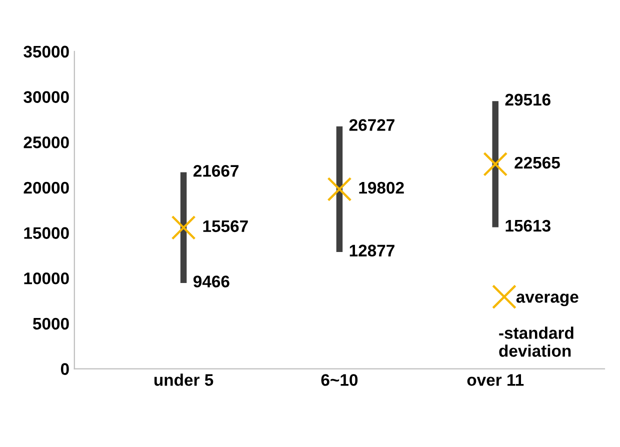 This screenshot has width=620, height=447. I want to click on y-tick-label: 35000, so click(46, 52).